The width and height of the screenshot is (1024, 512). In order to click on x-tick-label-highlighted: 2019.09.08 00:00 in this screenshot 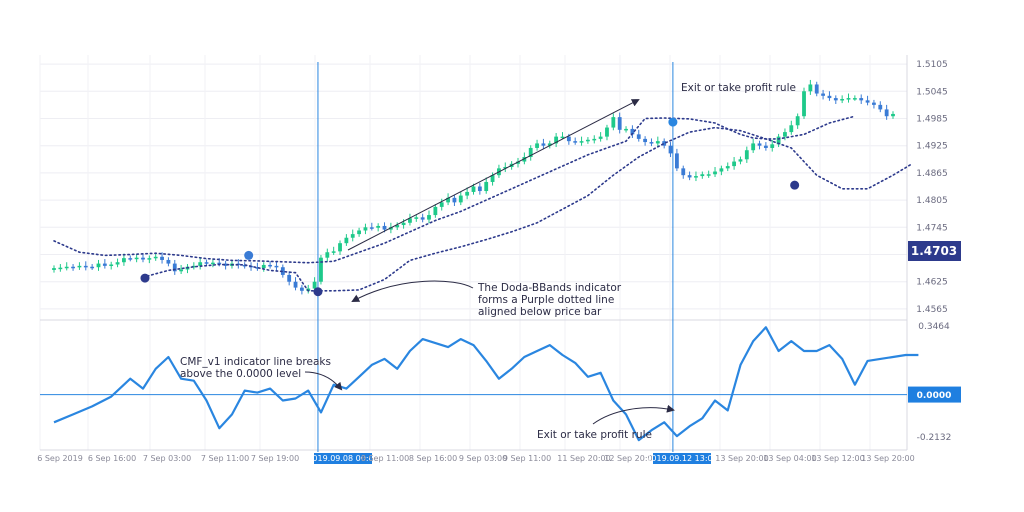, I will do `click(342, 458)`.